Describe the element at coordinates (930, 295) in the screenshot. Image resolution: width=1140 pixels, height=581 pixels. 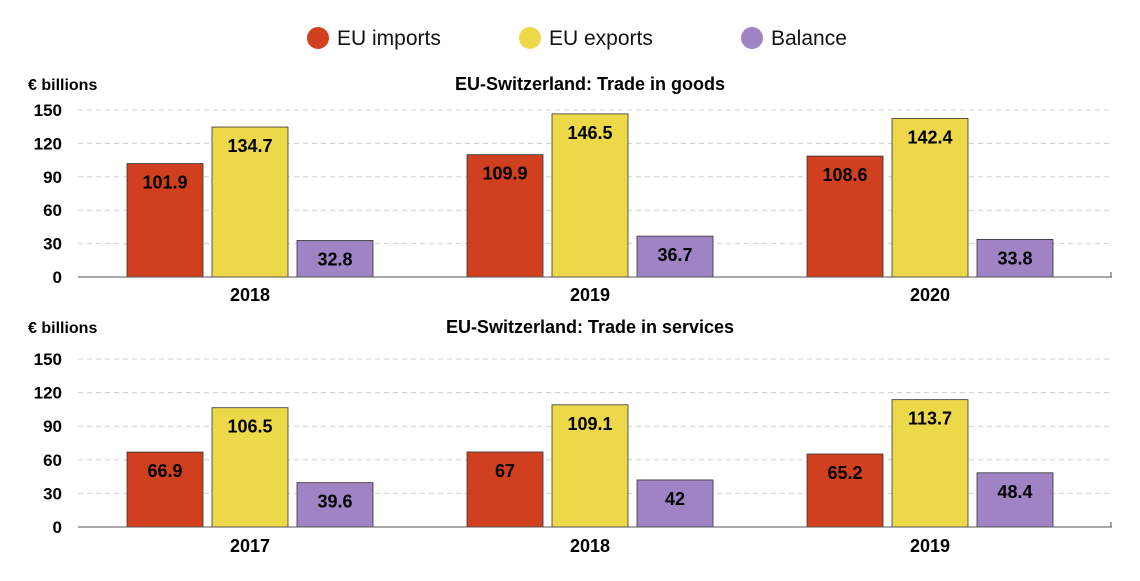
I see `x-category-label: 2020` at that location.